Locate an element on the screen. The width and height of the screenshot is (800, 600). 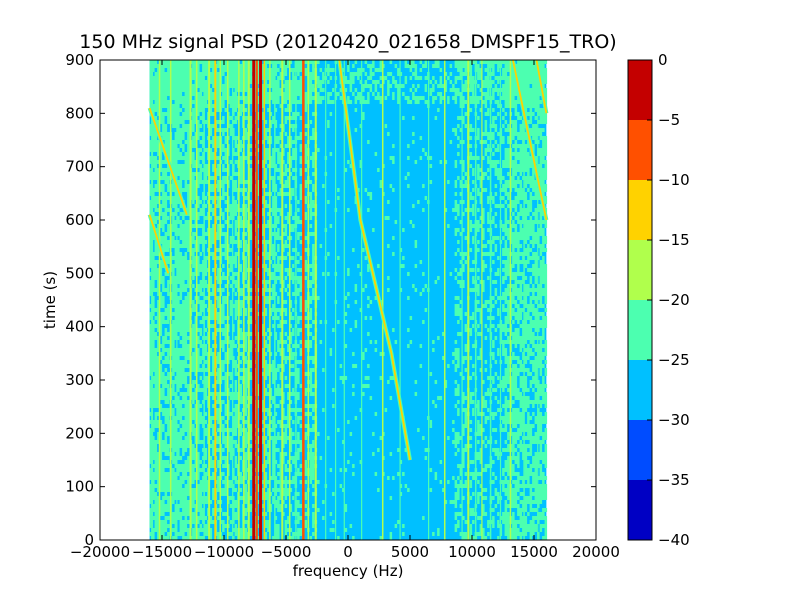
y-axis-label: time (s) is located at coordinates (50, 300).